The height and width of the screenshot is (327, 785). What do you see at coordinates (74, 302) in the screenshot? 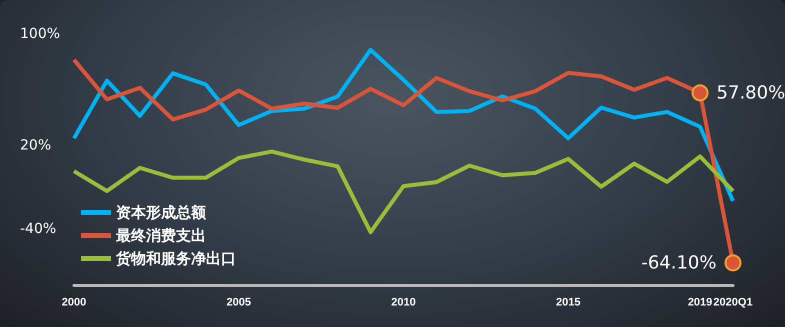
I see `x-tick-label: 2000` at bounding box center [74, 302].